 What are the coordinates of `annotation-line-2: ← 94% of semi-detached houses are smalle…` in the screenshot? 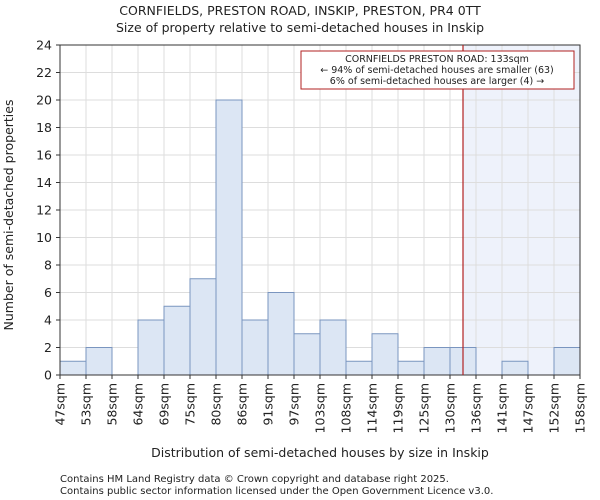 It's located at (437, 70).